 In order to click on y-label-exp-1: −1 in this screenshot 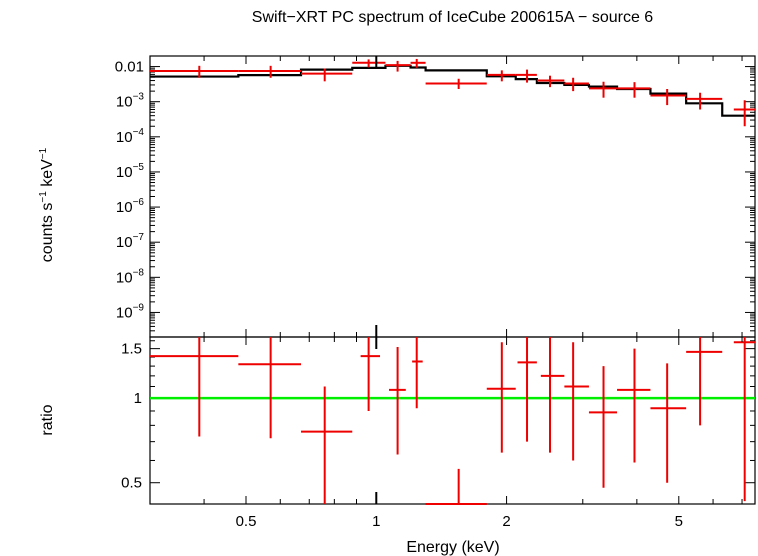, I will do `click(43, 197)`.